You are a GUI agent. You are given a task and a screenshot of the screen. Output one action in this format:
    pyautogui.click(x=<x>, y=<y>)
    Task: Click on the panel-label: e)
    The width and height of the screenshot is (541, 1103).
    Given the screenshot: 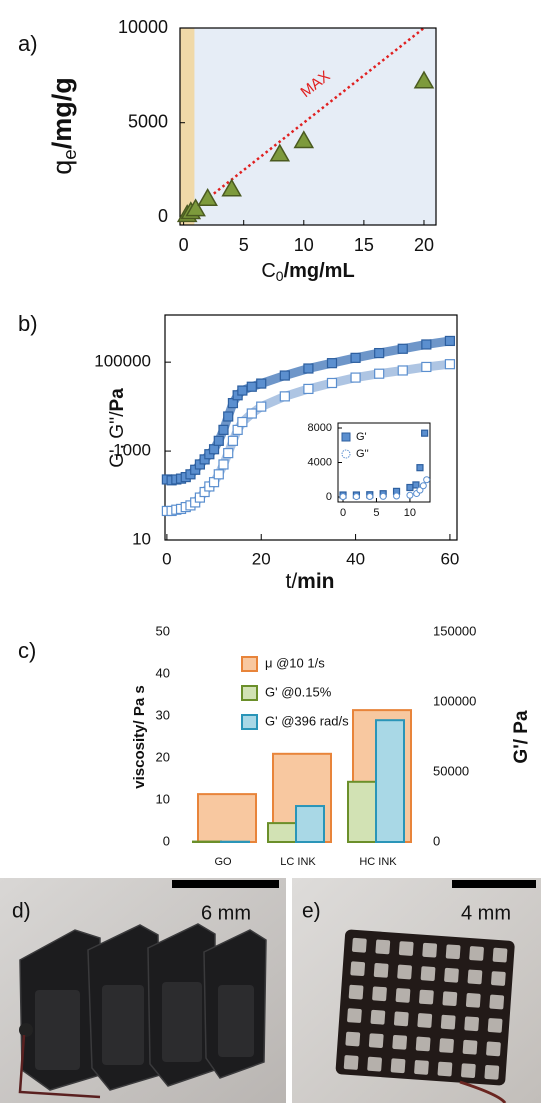 What is the action you would take?
    pyautogui.click(x=311, y=911)
    